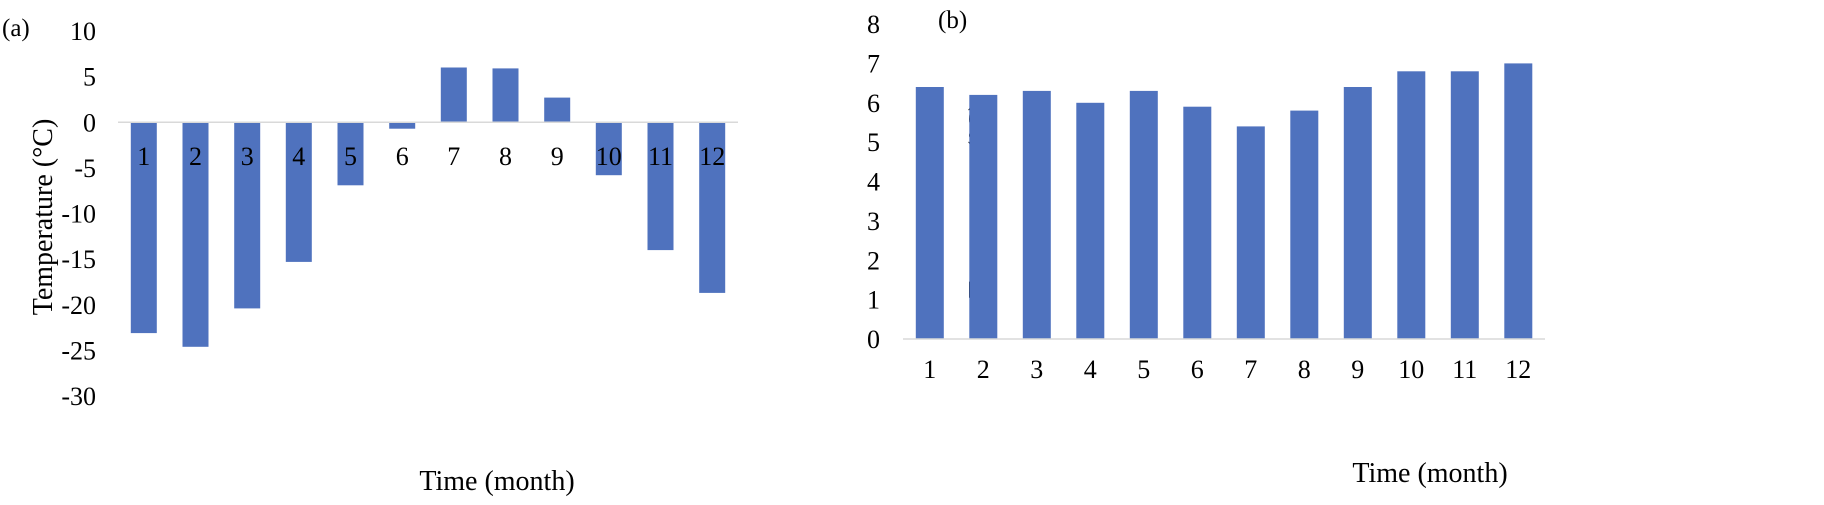 Image resolution: width=1824 pixels, height=505 pixels. I want to click on panel-label-b: (b), so click(952, 20).